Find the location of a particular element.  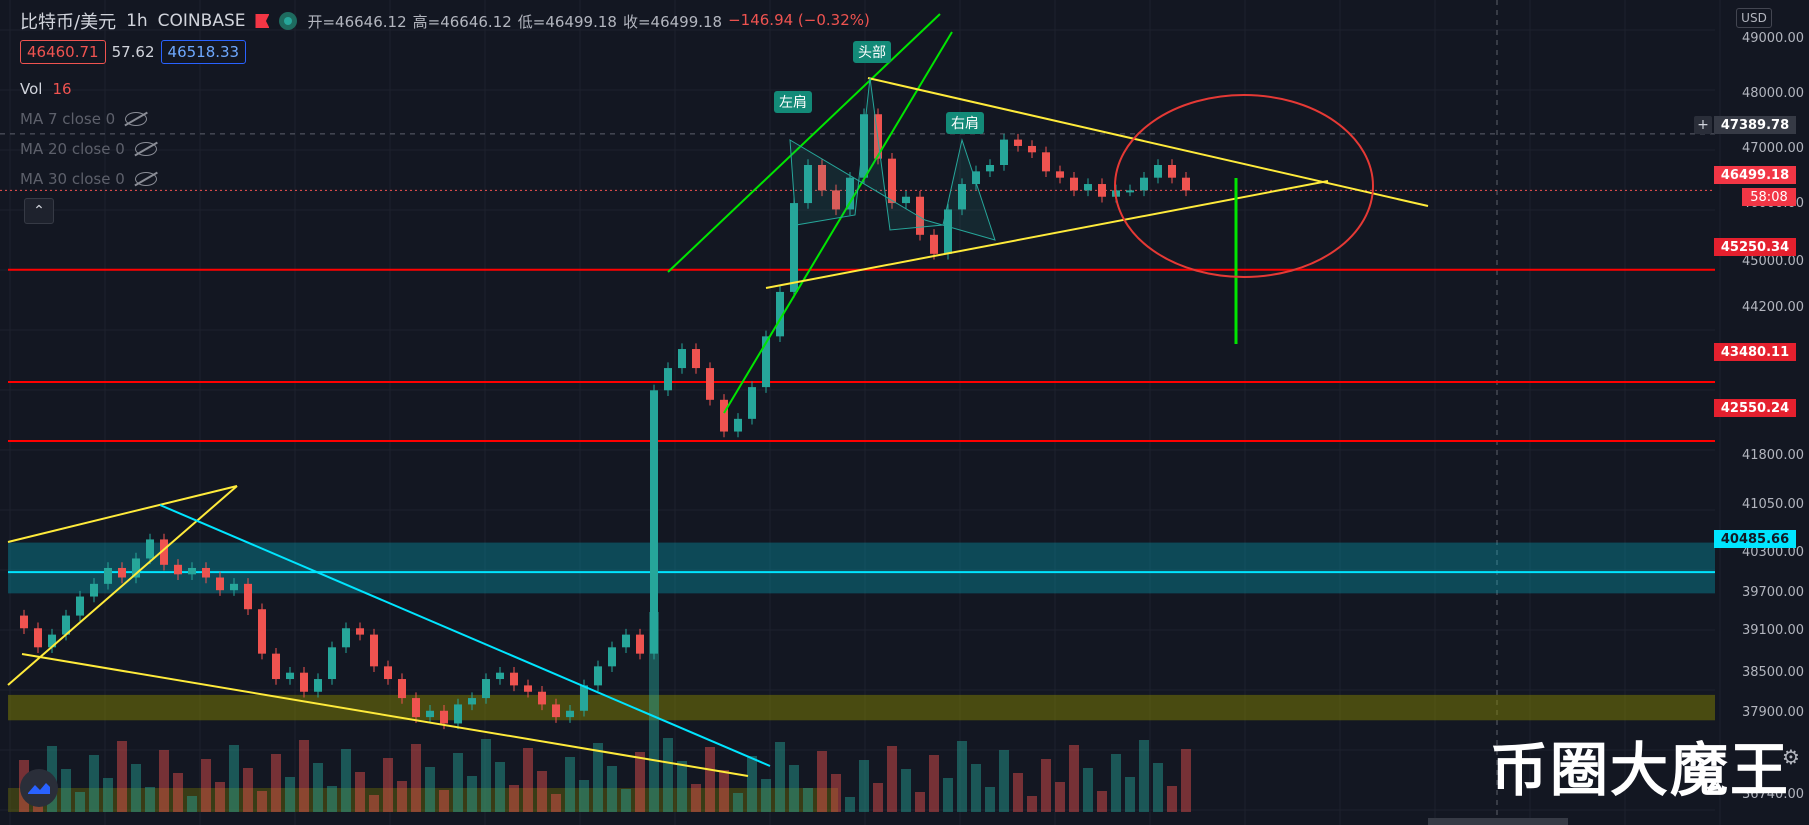

watermark-text: 币圈大魔王 is located at coordinates (1640, 770).